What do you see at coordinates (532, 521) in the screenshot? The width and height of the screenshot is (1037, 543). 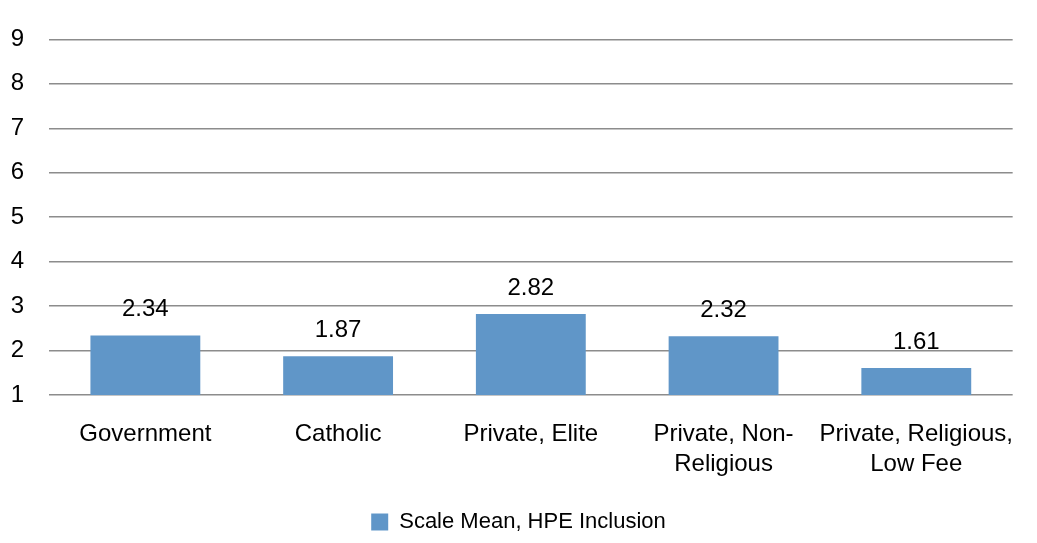 I see `legend-label: Scale Mean, HPE Inclusion` at bounding box center [532, 521].